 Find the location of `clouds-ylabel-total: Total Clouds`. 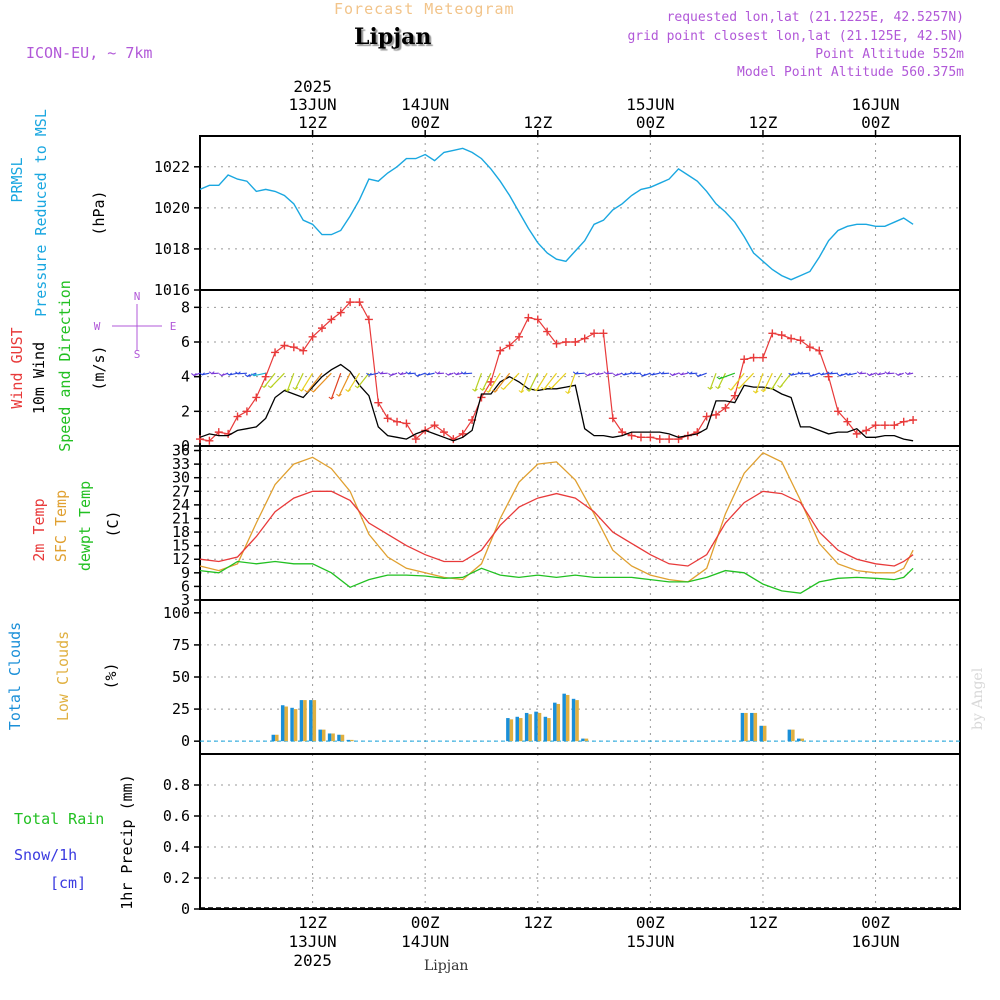

clouds-ylabel-total: Total Clouds is located at coordinates (15, 676).